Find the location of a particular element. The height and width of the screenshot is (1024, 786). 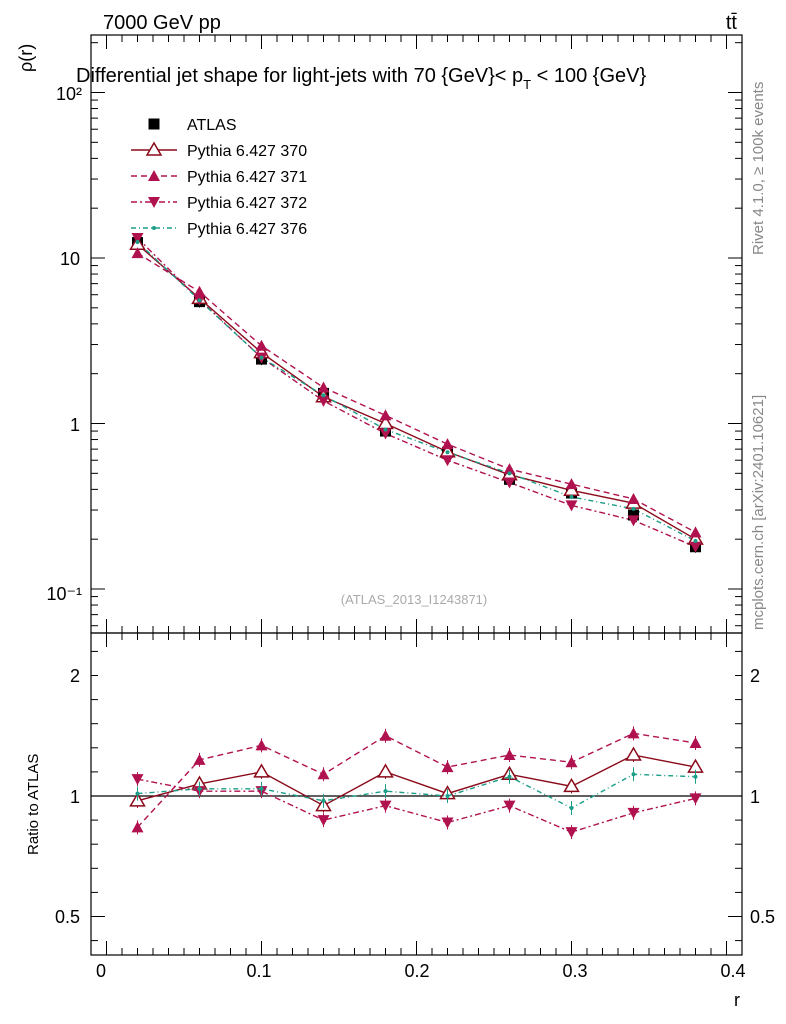

ratio-ytick-label: 1 is located at coordinates (75, 797).